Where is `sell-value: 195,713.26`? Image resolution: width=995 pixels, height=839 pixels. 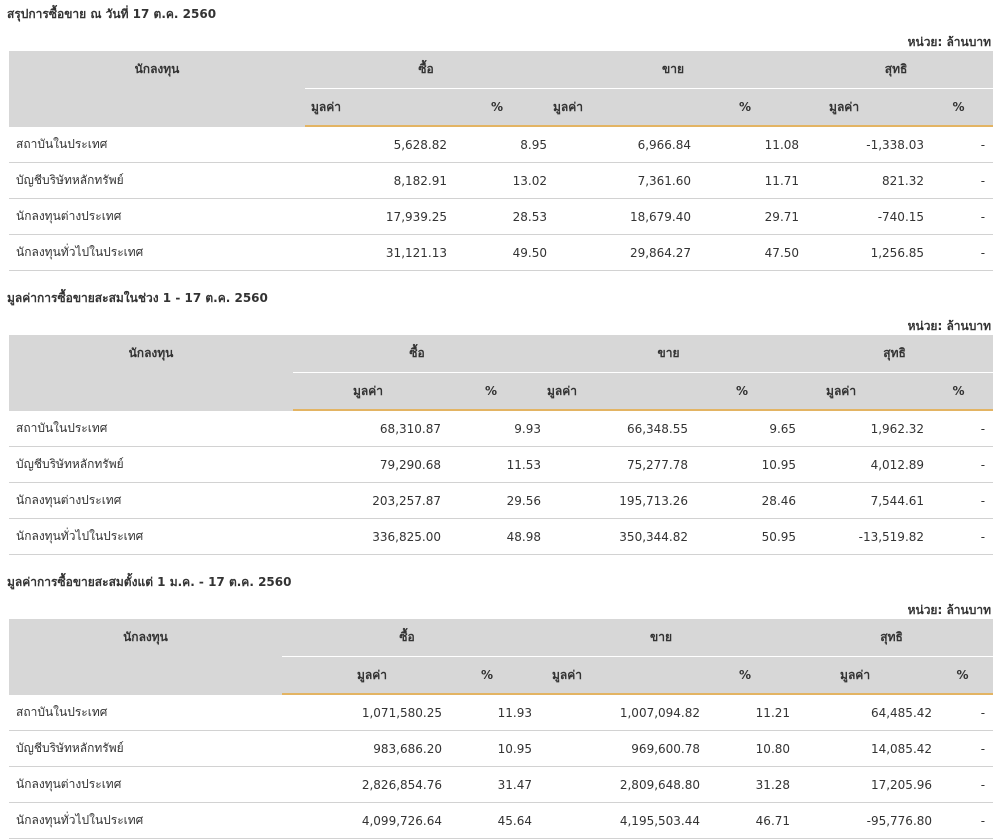 sell-value: 195,713.26 is located at coordinates (615, 500).